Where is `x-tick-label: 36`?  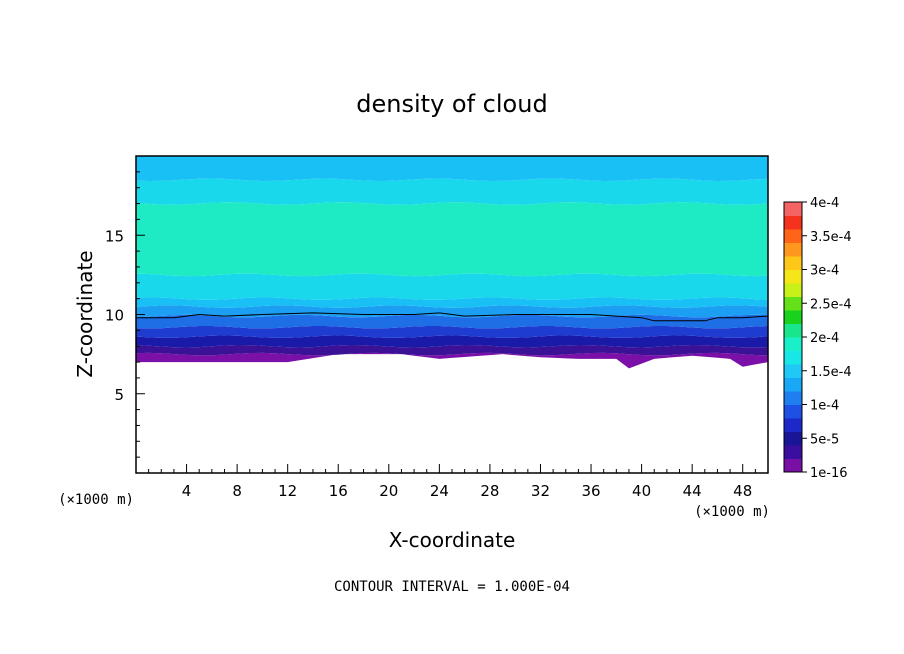
x-tick-label: 36 is located at coordinates (590, 491).